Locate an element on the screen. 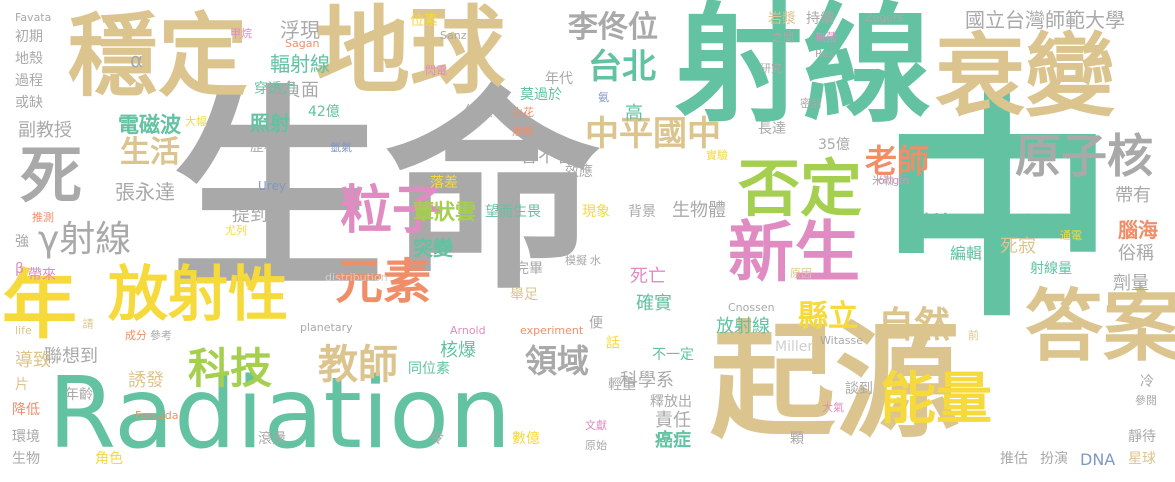 The height and width of the screenshot is (482, 1175). word: 扮演 is located at coordinates (1054, 459).